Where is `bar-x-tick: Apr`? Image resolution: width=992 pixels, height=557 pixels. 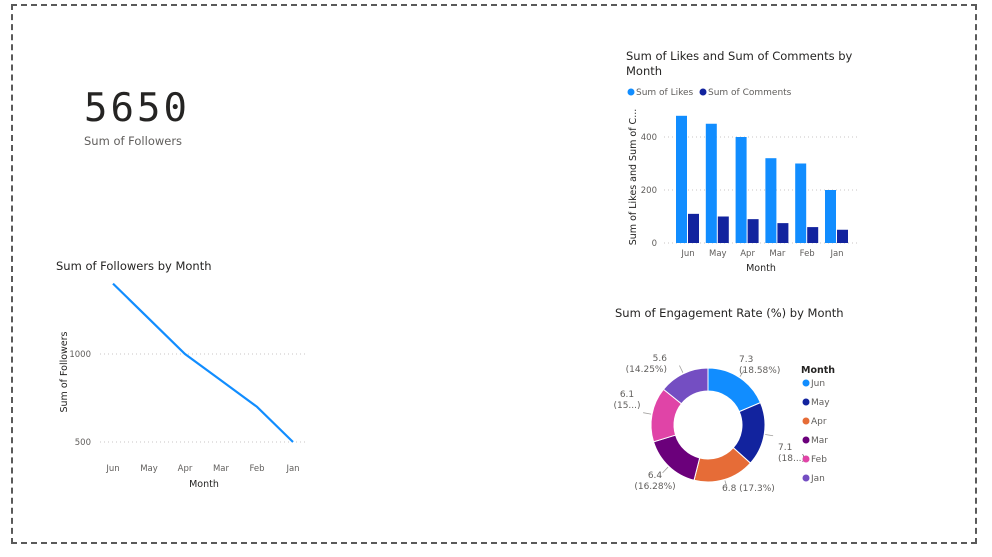 bar-x-tick: Apr is located at coordinates (747, 254).